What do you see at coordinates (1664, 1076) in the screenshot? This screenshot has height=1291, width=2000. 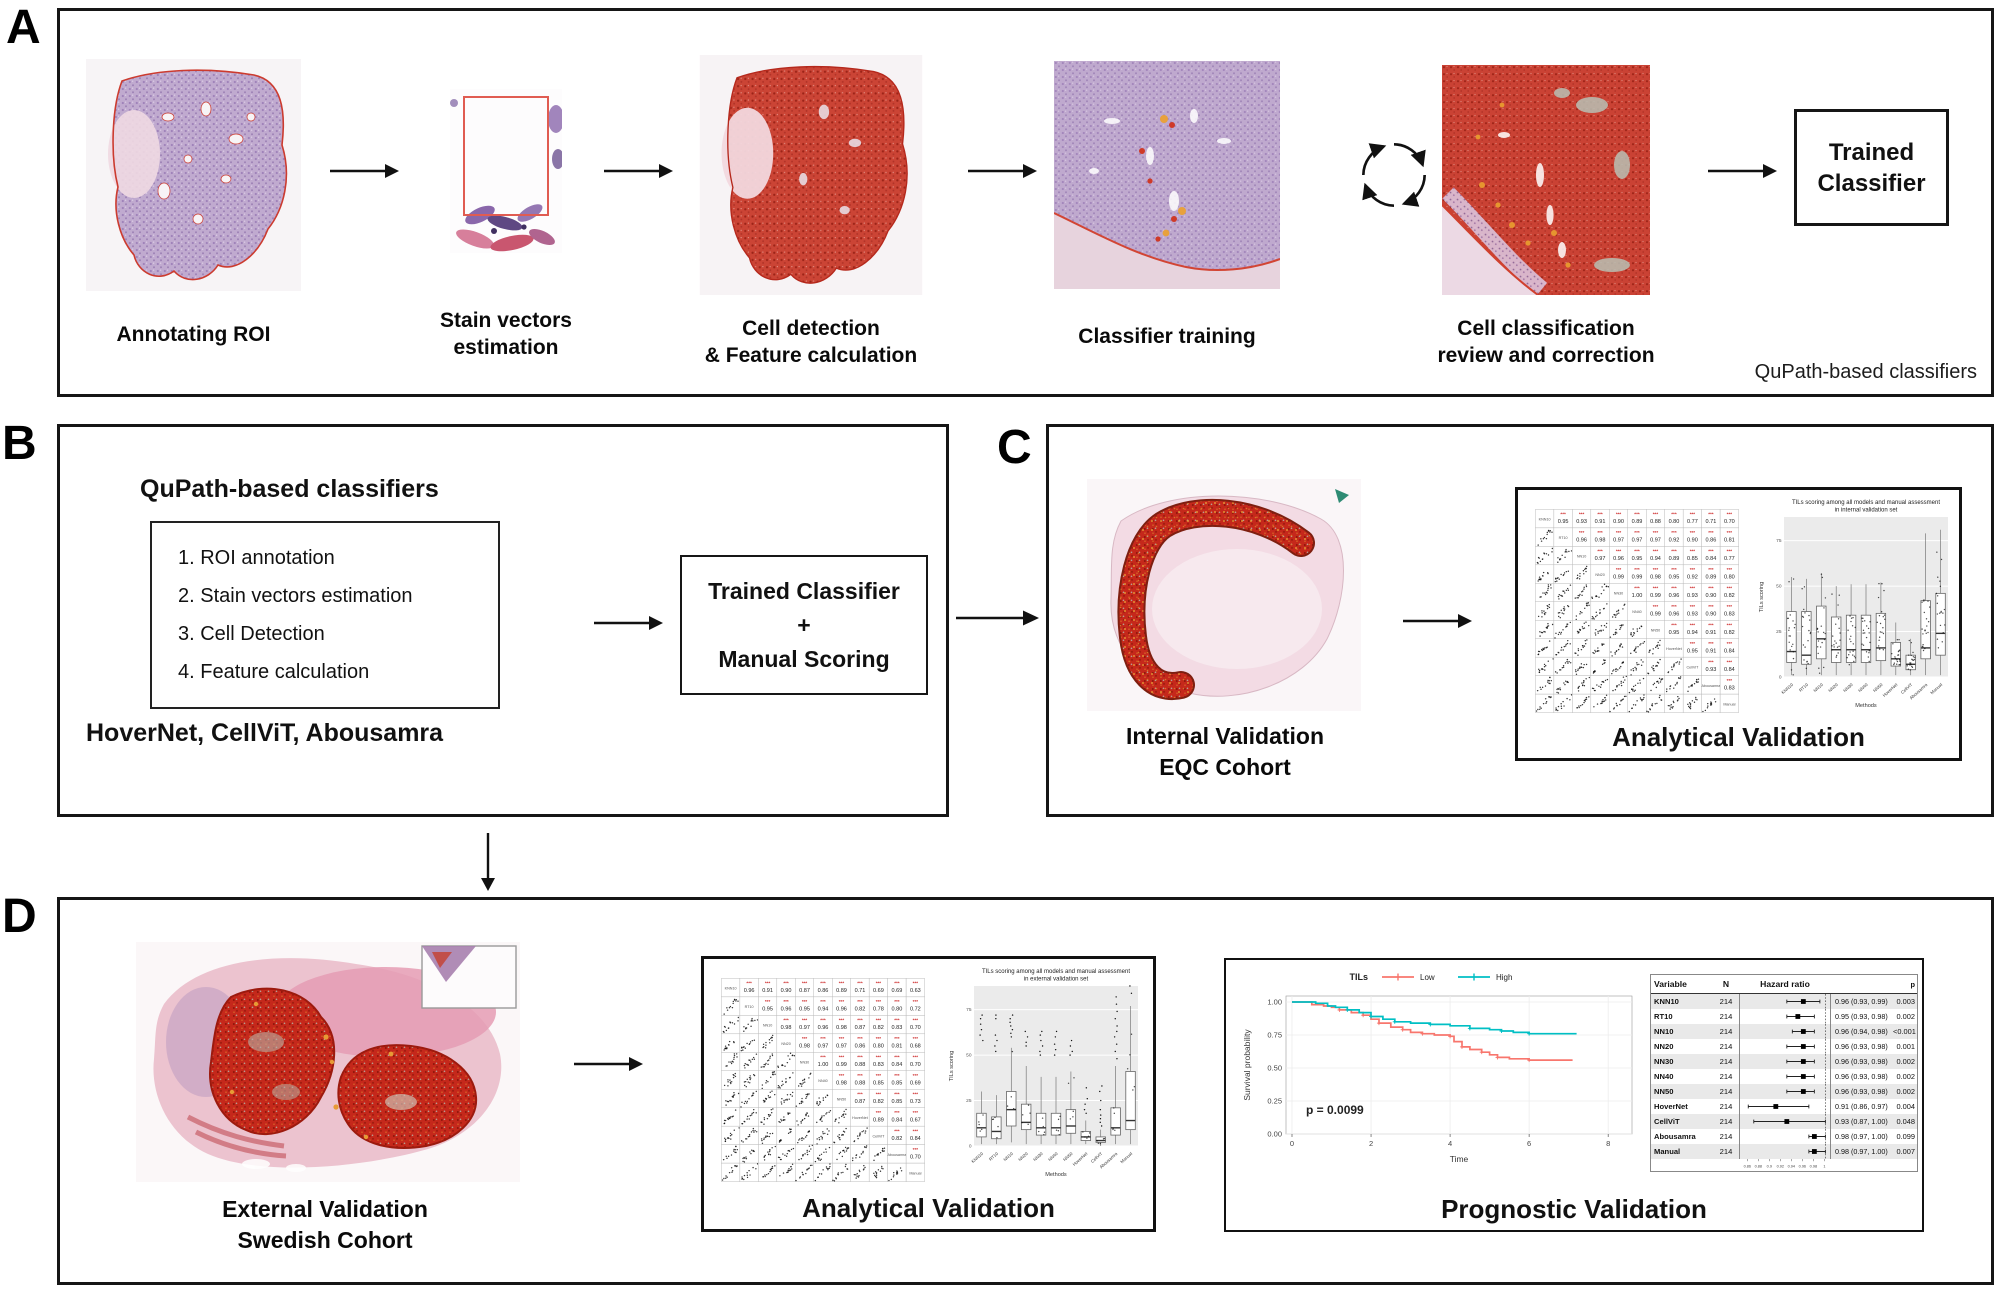 I see `forest-variable: NN40` at bounding box center [1664, 1076].